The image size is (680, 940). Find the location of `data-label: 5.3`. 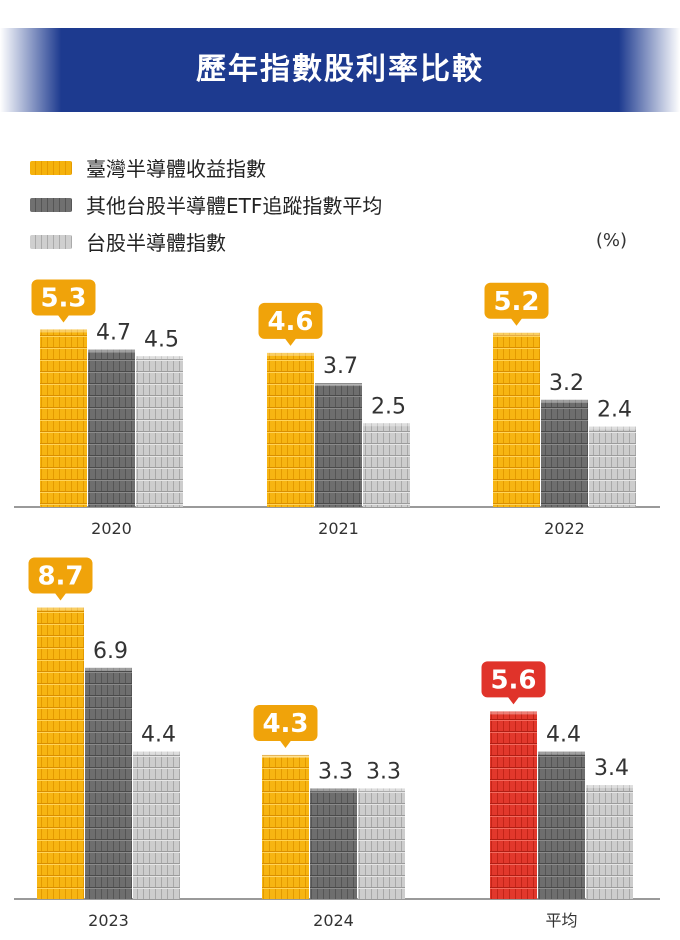

data-label: 5.3 is located at coordinates (63, 298).